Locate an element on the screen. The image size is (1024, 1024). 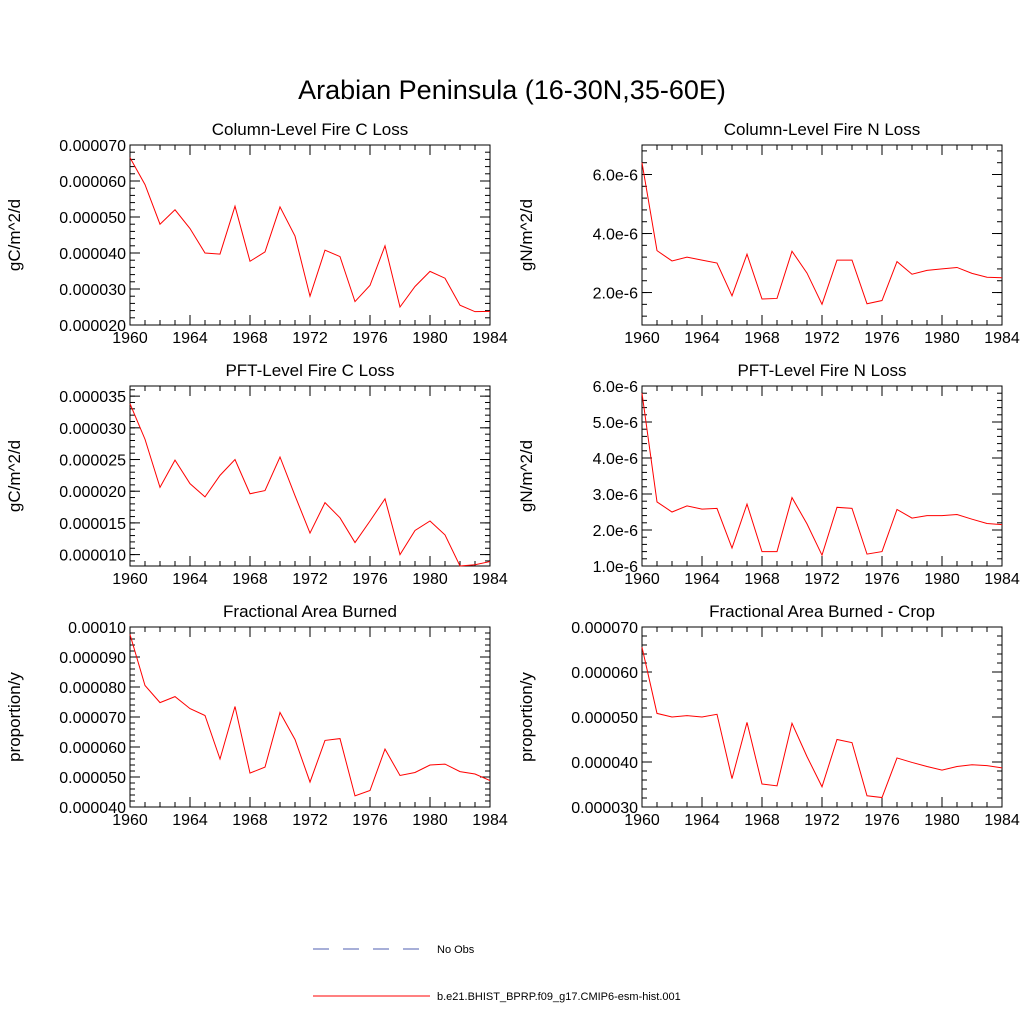
y-tick-label: 4.0e-6 is located at coordinates (615, 235).